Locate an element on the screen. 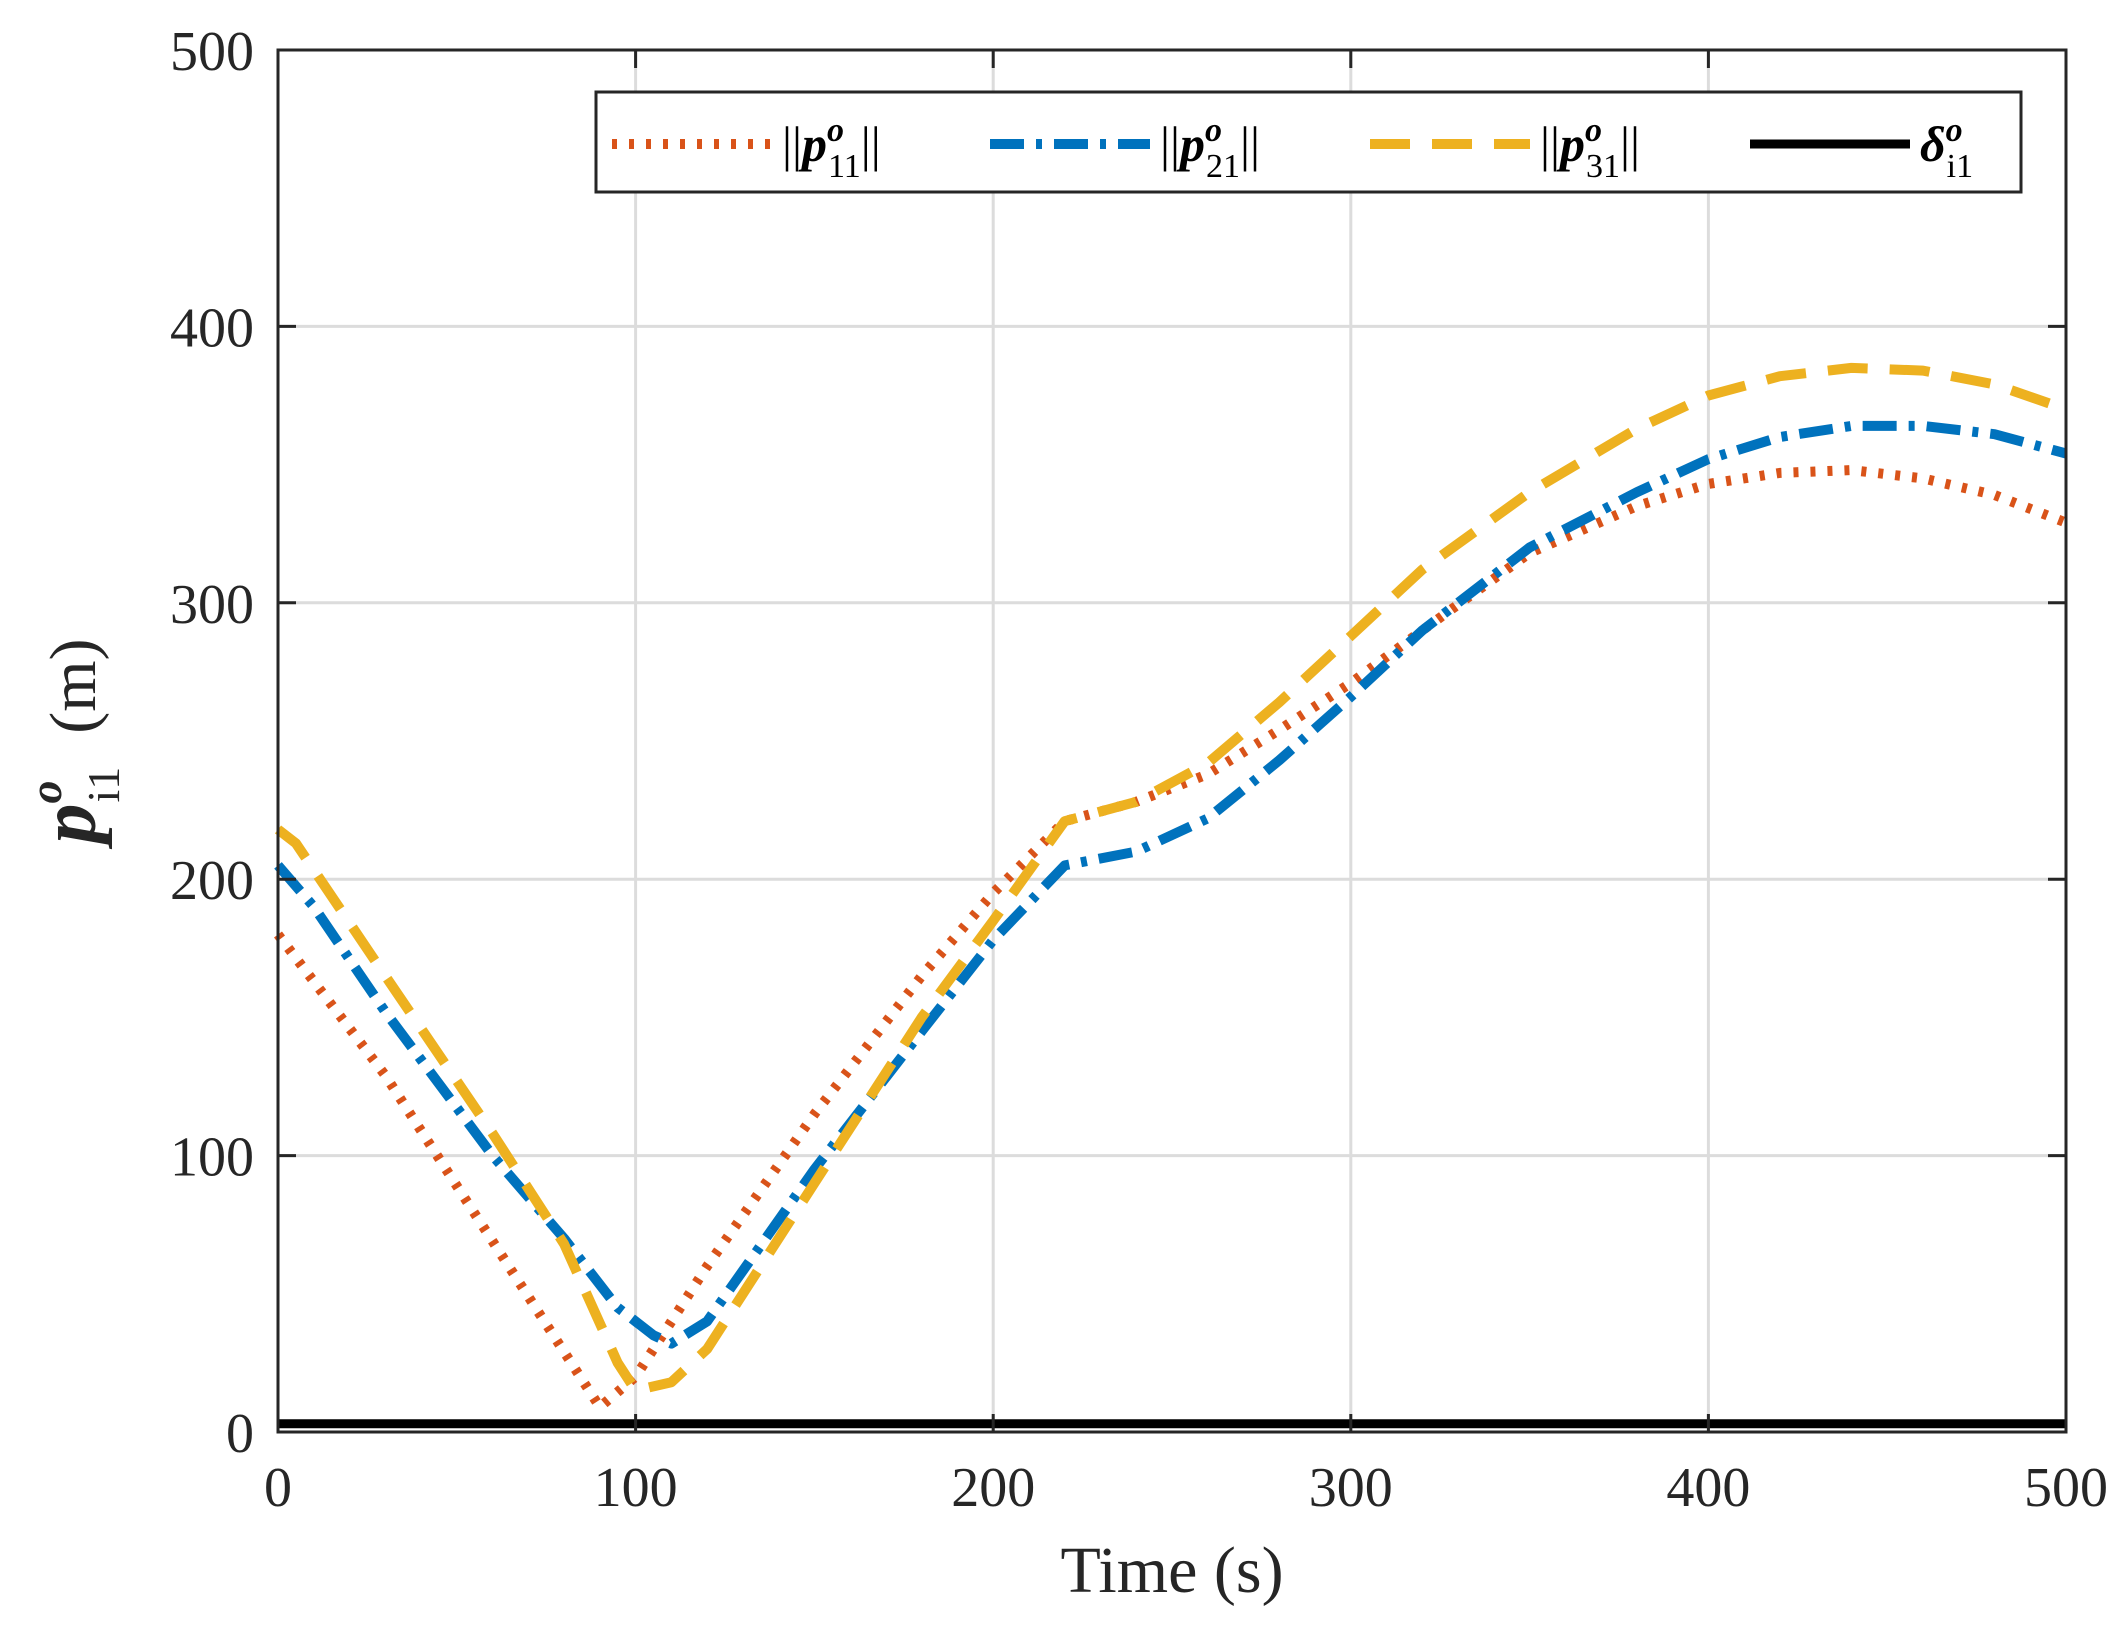 Image resolution: width=2128 pixels, height=1648 pixels. y-tick-label: 400 is located at coordinates (212, 328).